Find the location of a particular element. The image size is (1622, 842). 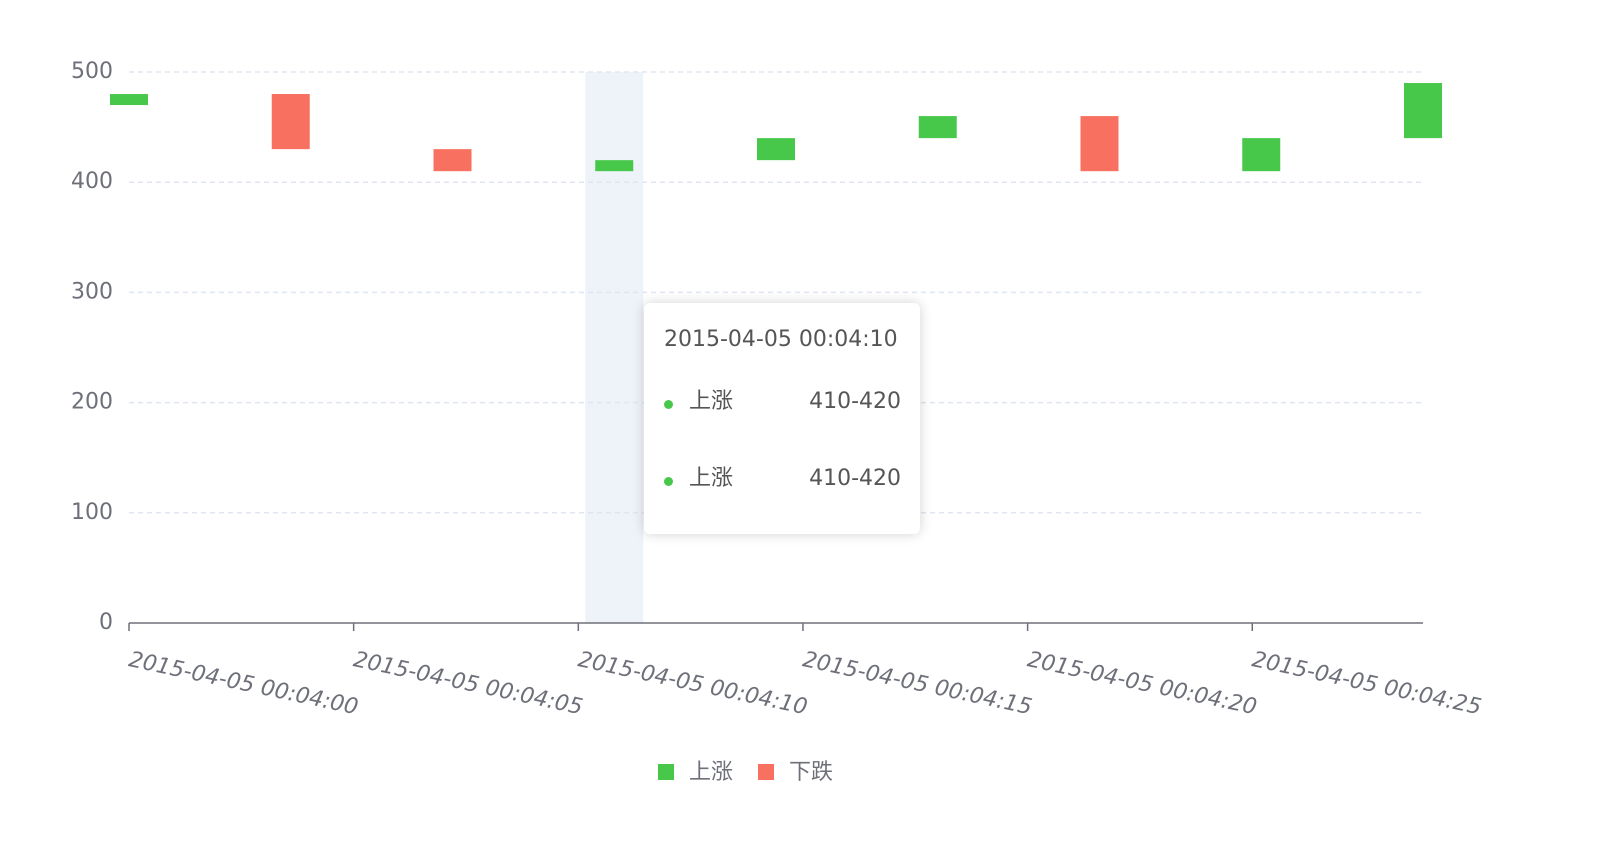

y-tick-label: 400 is located at coordinates (92, 181).